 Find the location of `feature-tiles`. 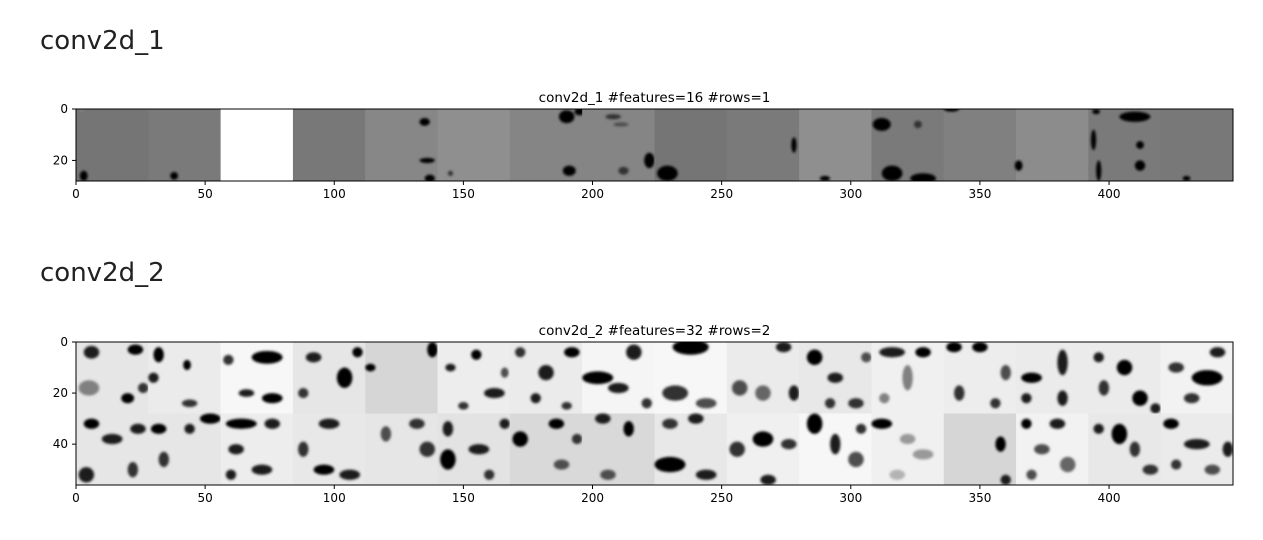

feature-tiles is located at coordinates (654, 145).